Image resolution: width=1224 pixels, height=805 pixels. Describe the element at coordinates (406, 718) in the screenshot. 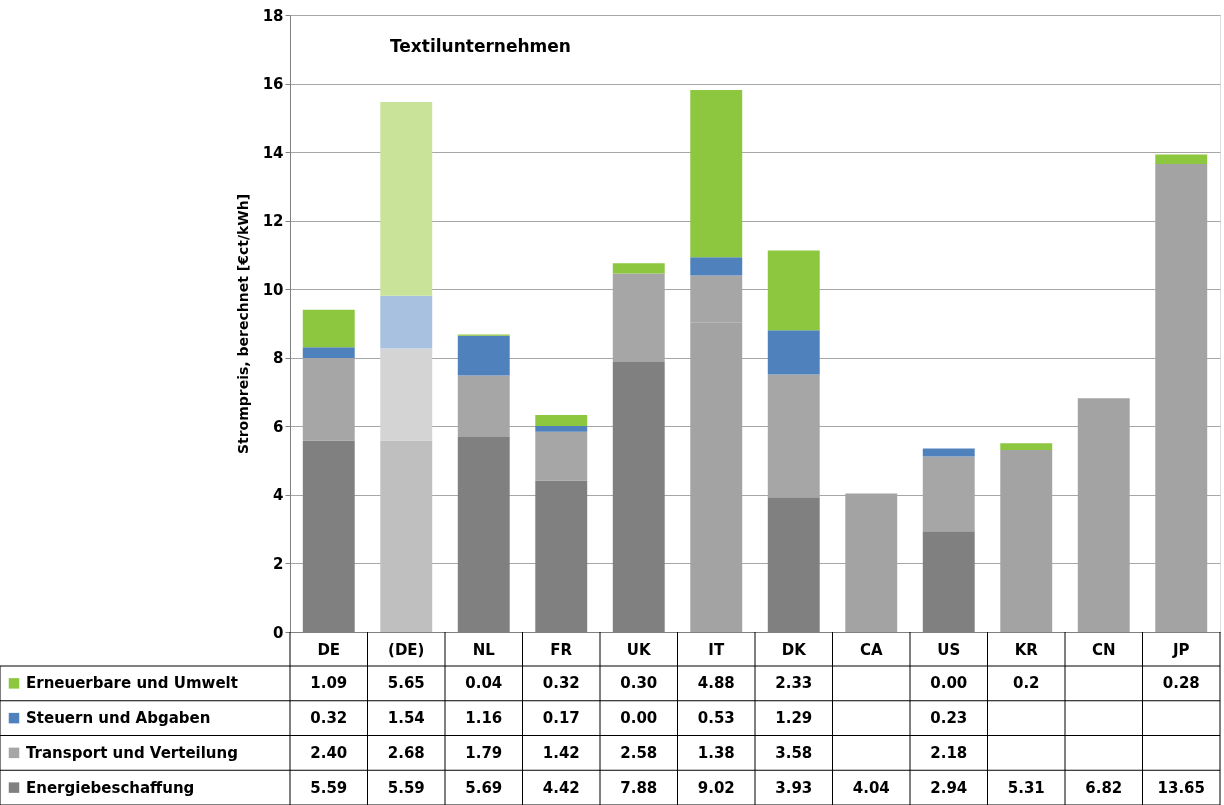

I see `data-label: 1.54` at that location.